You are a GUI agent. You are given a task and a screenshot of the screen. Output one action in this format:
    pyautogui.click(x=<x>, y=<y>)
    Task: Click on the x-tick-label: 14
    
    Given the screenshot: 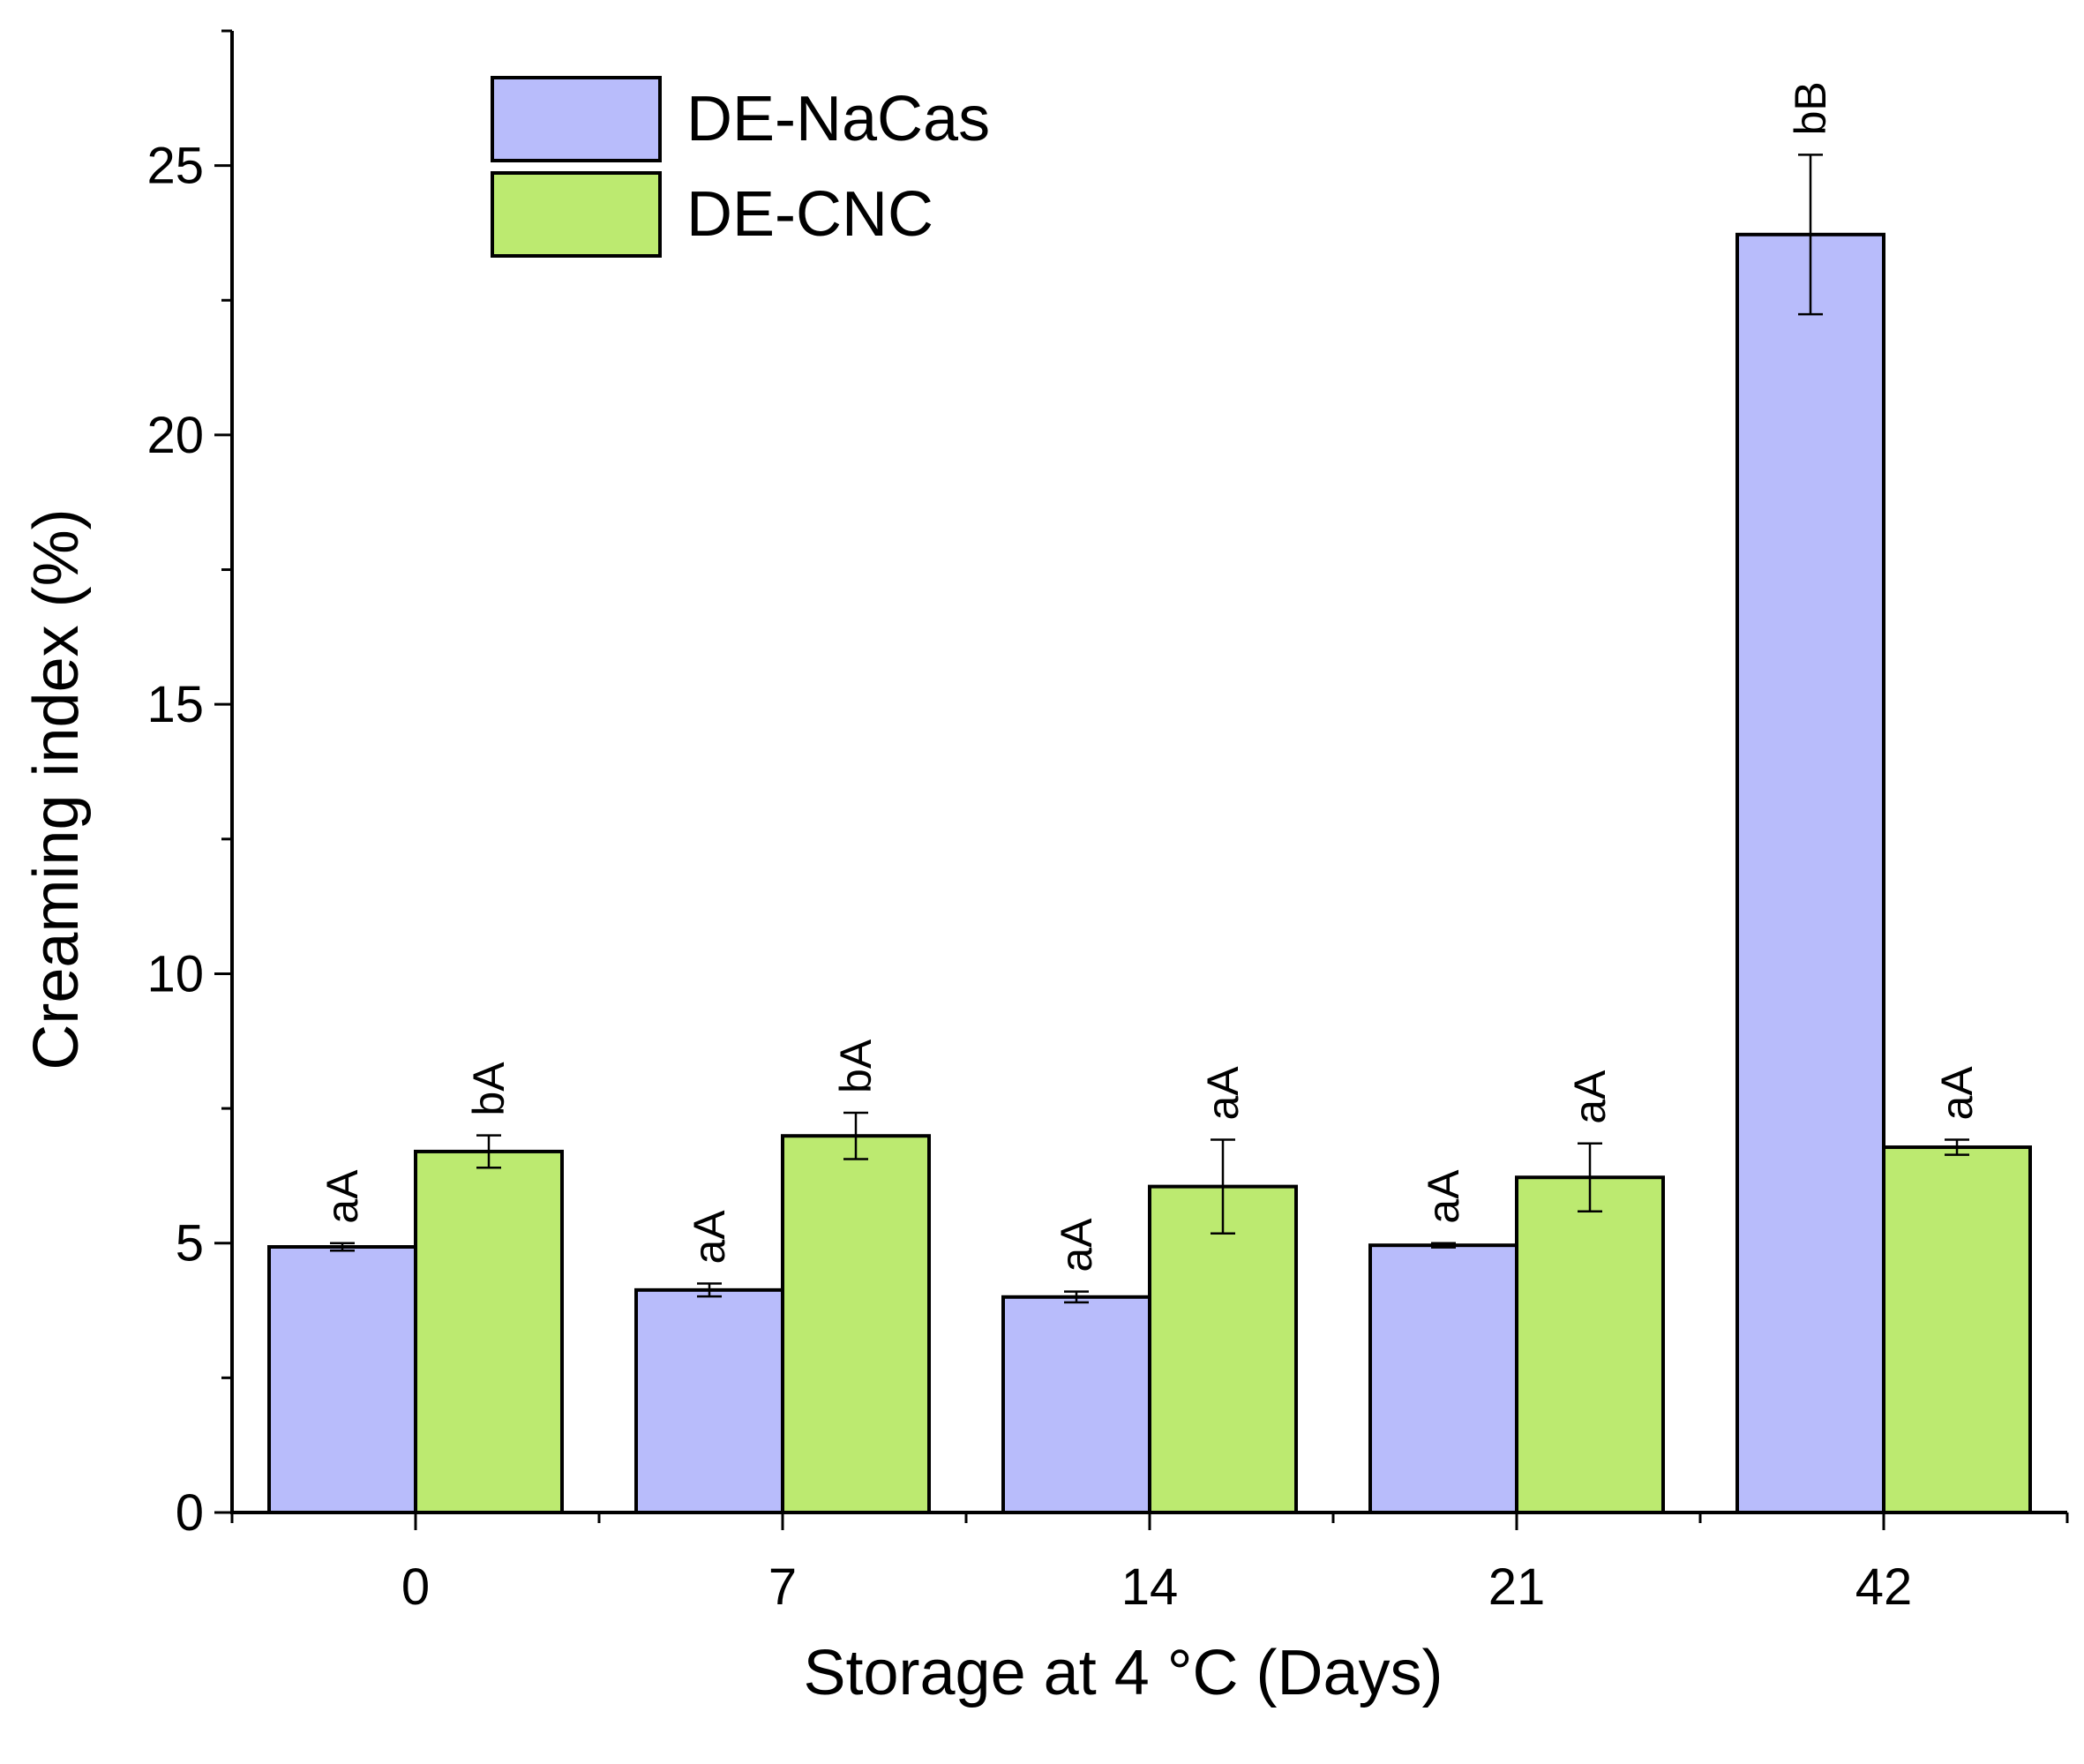 What is the action you would take?
    pyautogui.click(x=1150, y=1587)
    